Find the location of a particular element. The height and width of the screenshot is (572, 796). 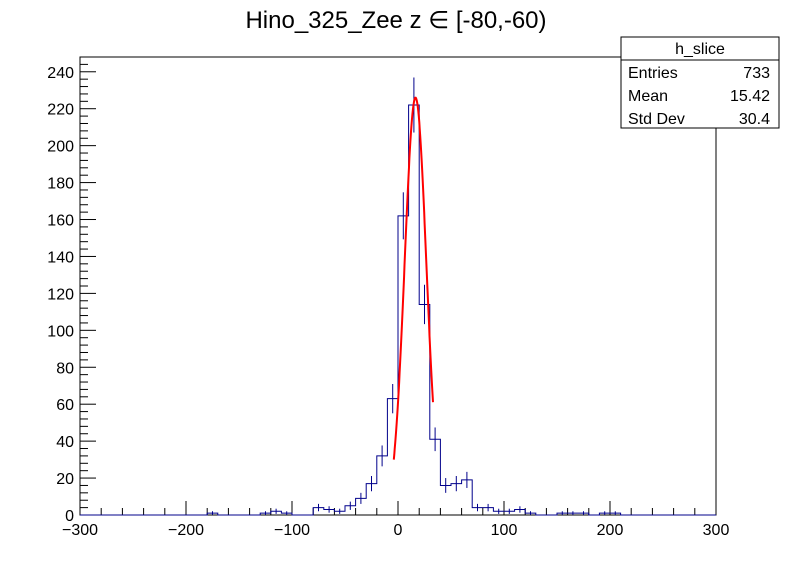

stats-box-title: h_slice is located at coordinates (700, 49).